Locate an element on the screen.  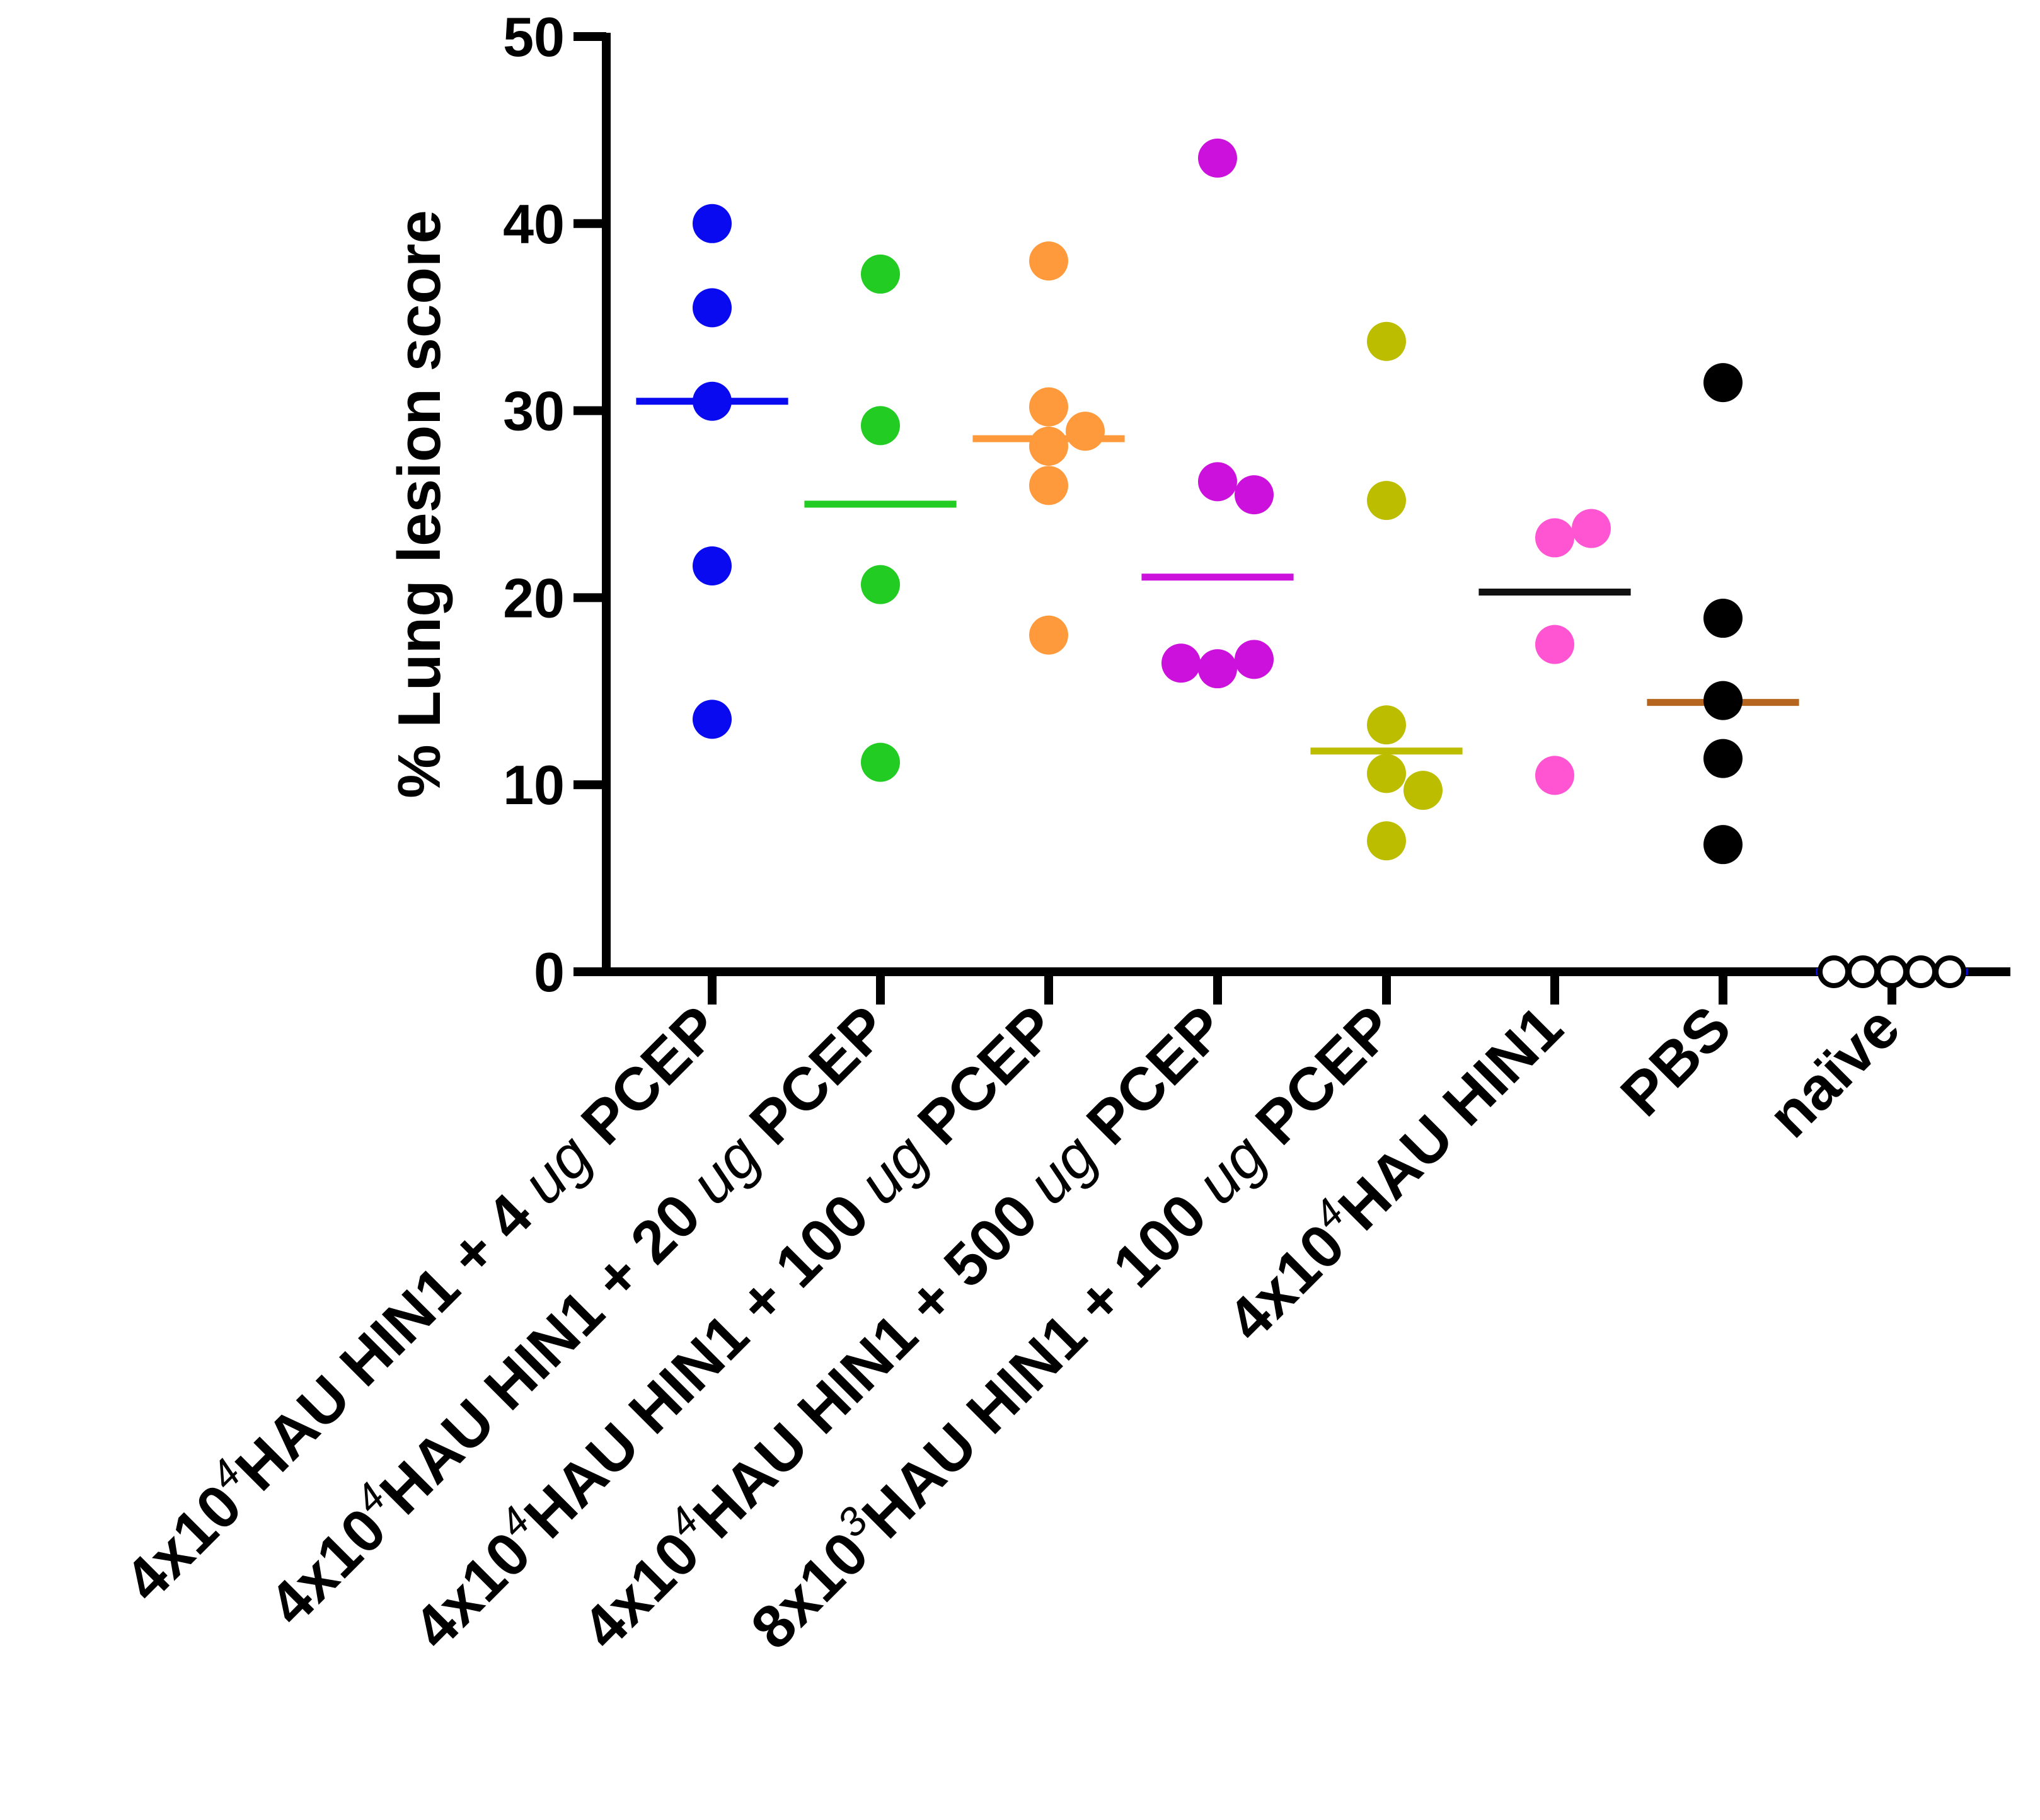
x-axis is located at coordinates (1306, 986).